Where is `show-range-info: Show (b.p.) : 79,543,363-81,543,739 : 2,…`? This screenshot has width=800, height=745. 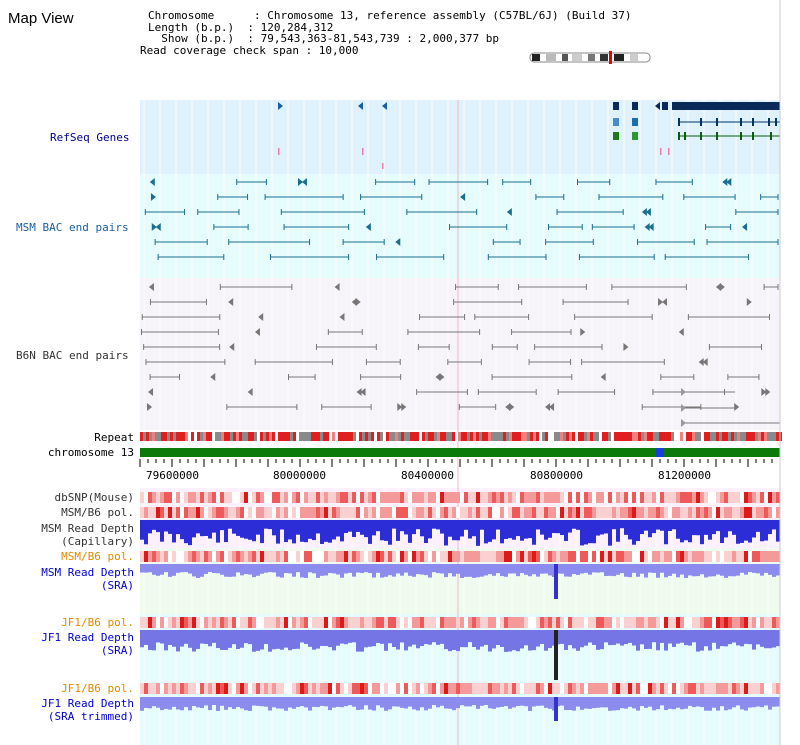 show-range-info: Show (b.p.) : 79,543,363-81,543,739 : 2,… is located at coordinates (323, 38).